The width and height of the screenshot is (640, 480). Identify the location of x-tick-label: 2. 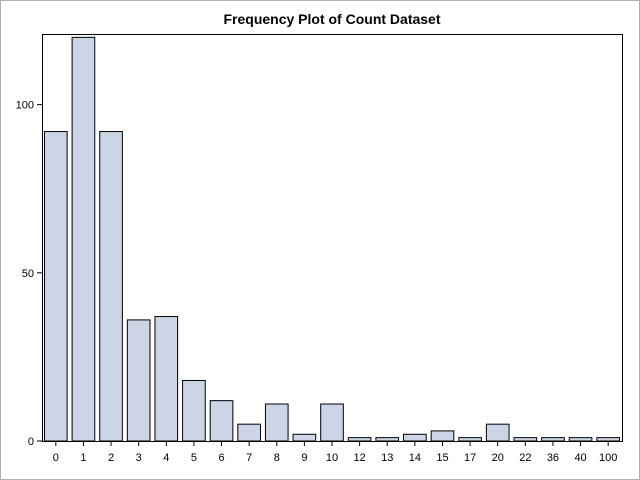
(111, 458).